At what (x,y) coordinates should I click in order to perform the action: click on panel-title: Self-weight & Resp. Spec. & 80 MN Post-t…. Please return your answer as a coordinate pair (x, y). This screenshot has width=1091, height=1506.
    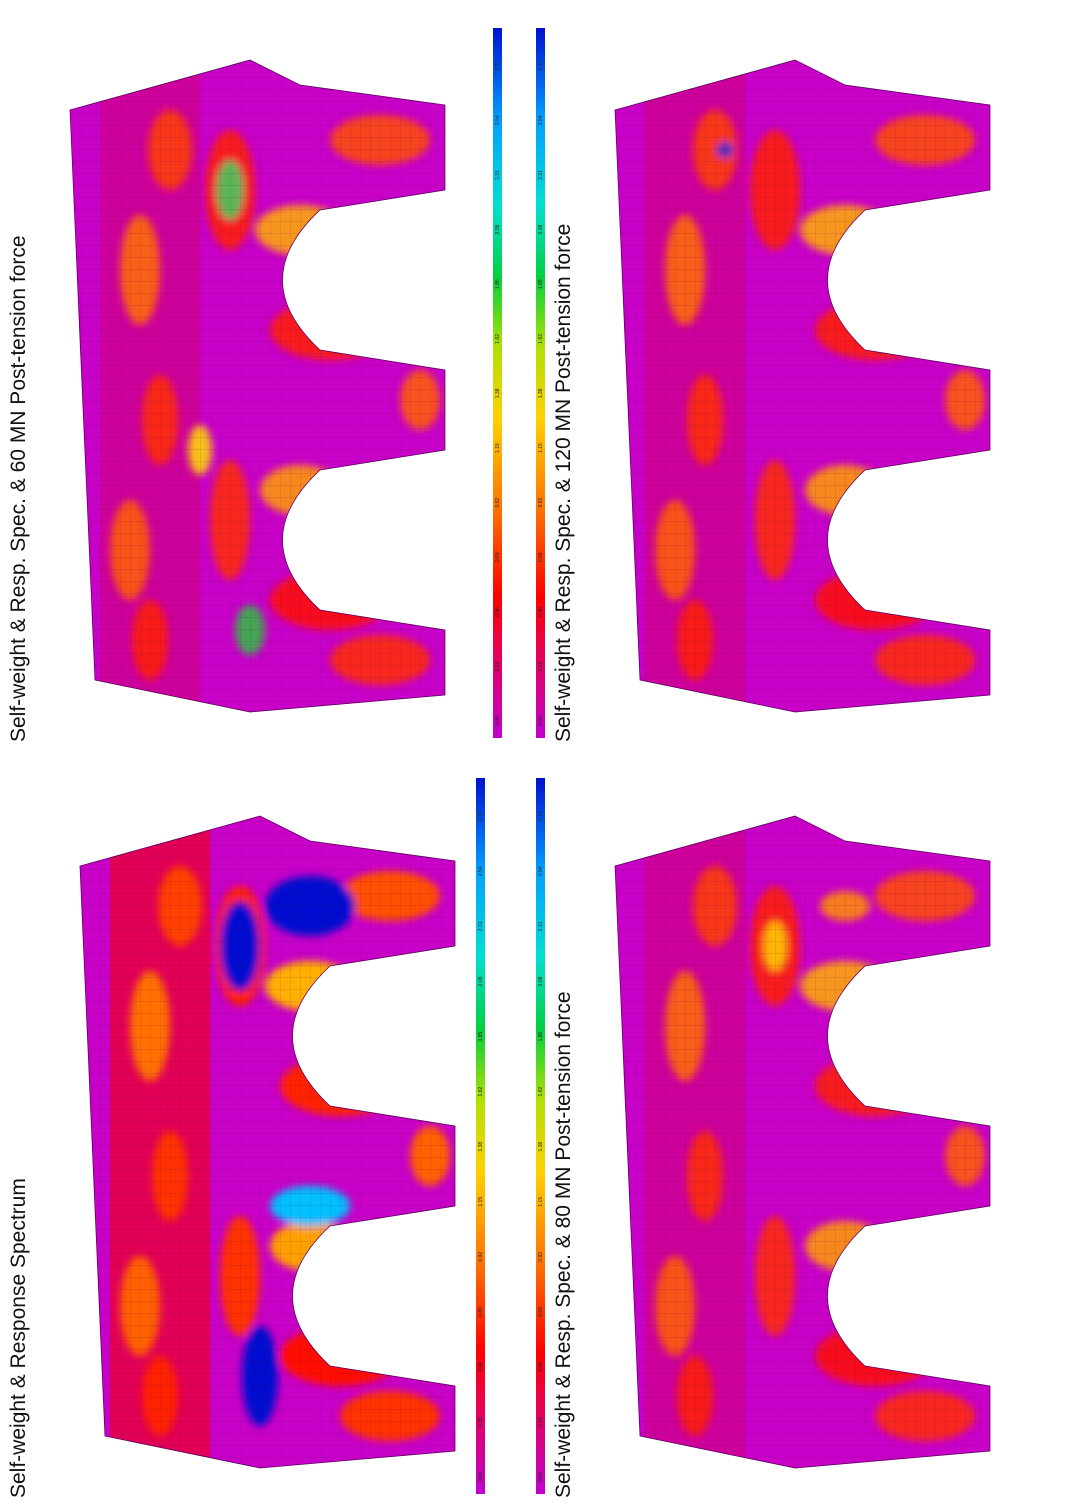
    Looking at the image, I should click on (563, 1244).